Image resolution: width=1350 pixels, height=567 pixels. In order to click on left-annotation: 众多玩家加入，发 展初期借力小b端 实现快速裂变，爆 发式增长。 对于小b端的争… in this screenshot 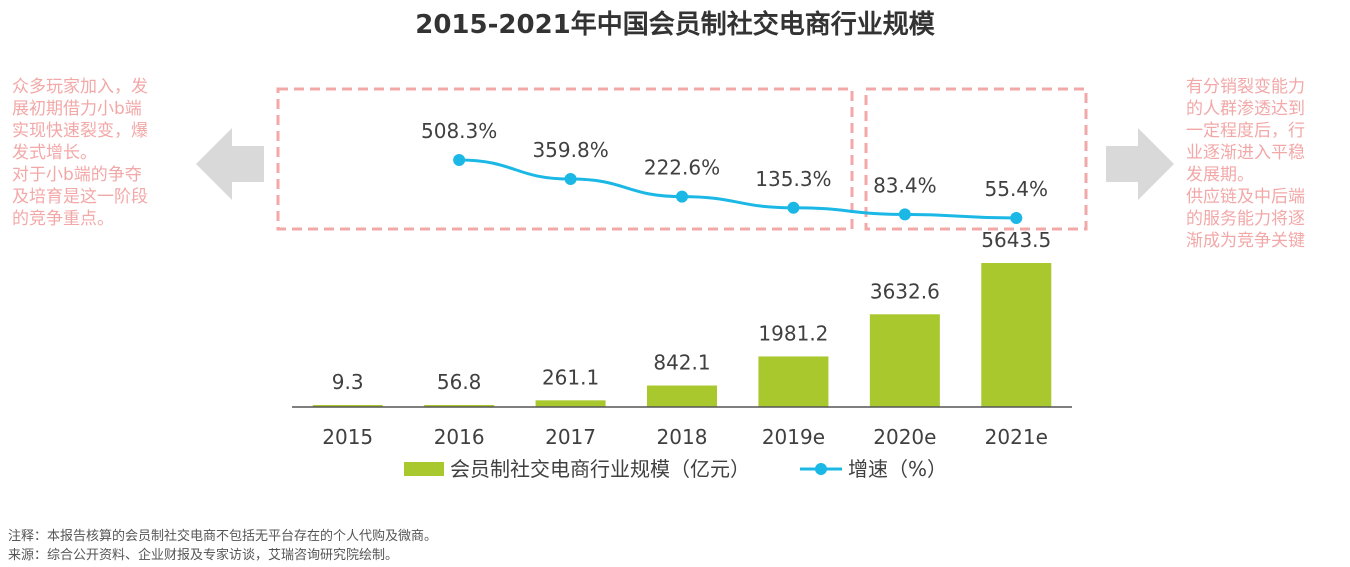, I will do `click(102, 153)`.